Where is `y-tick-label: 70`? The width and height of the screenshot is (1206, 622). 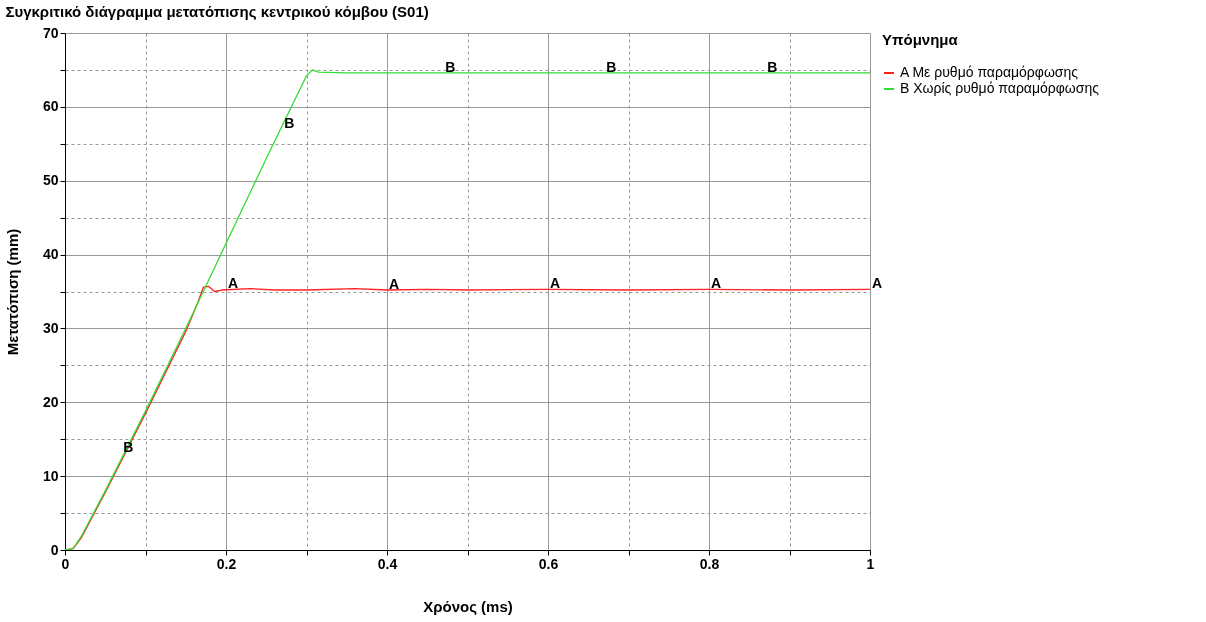
y-tick-label: 70 is located at coordinates (50, 32).